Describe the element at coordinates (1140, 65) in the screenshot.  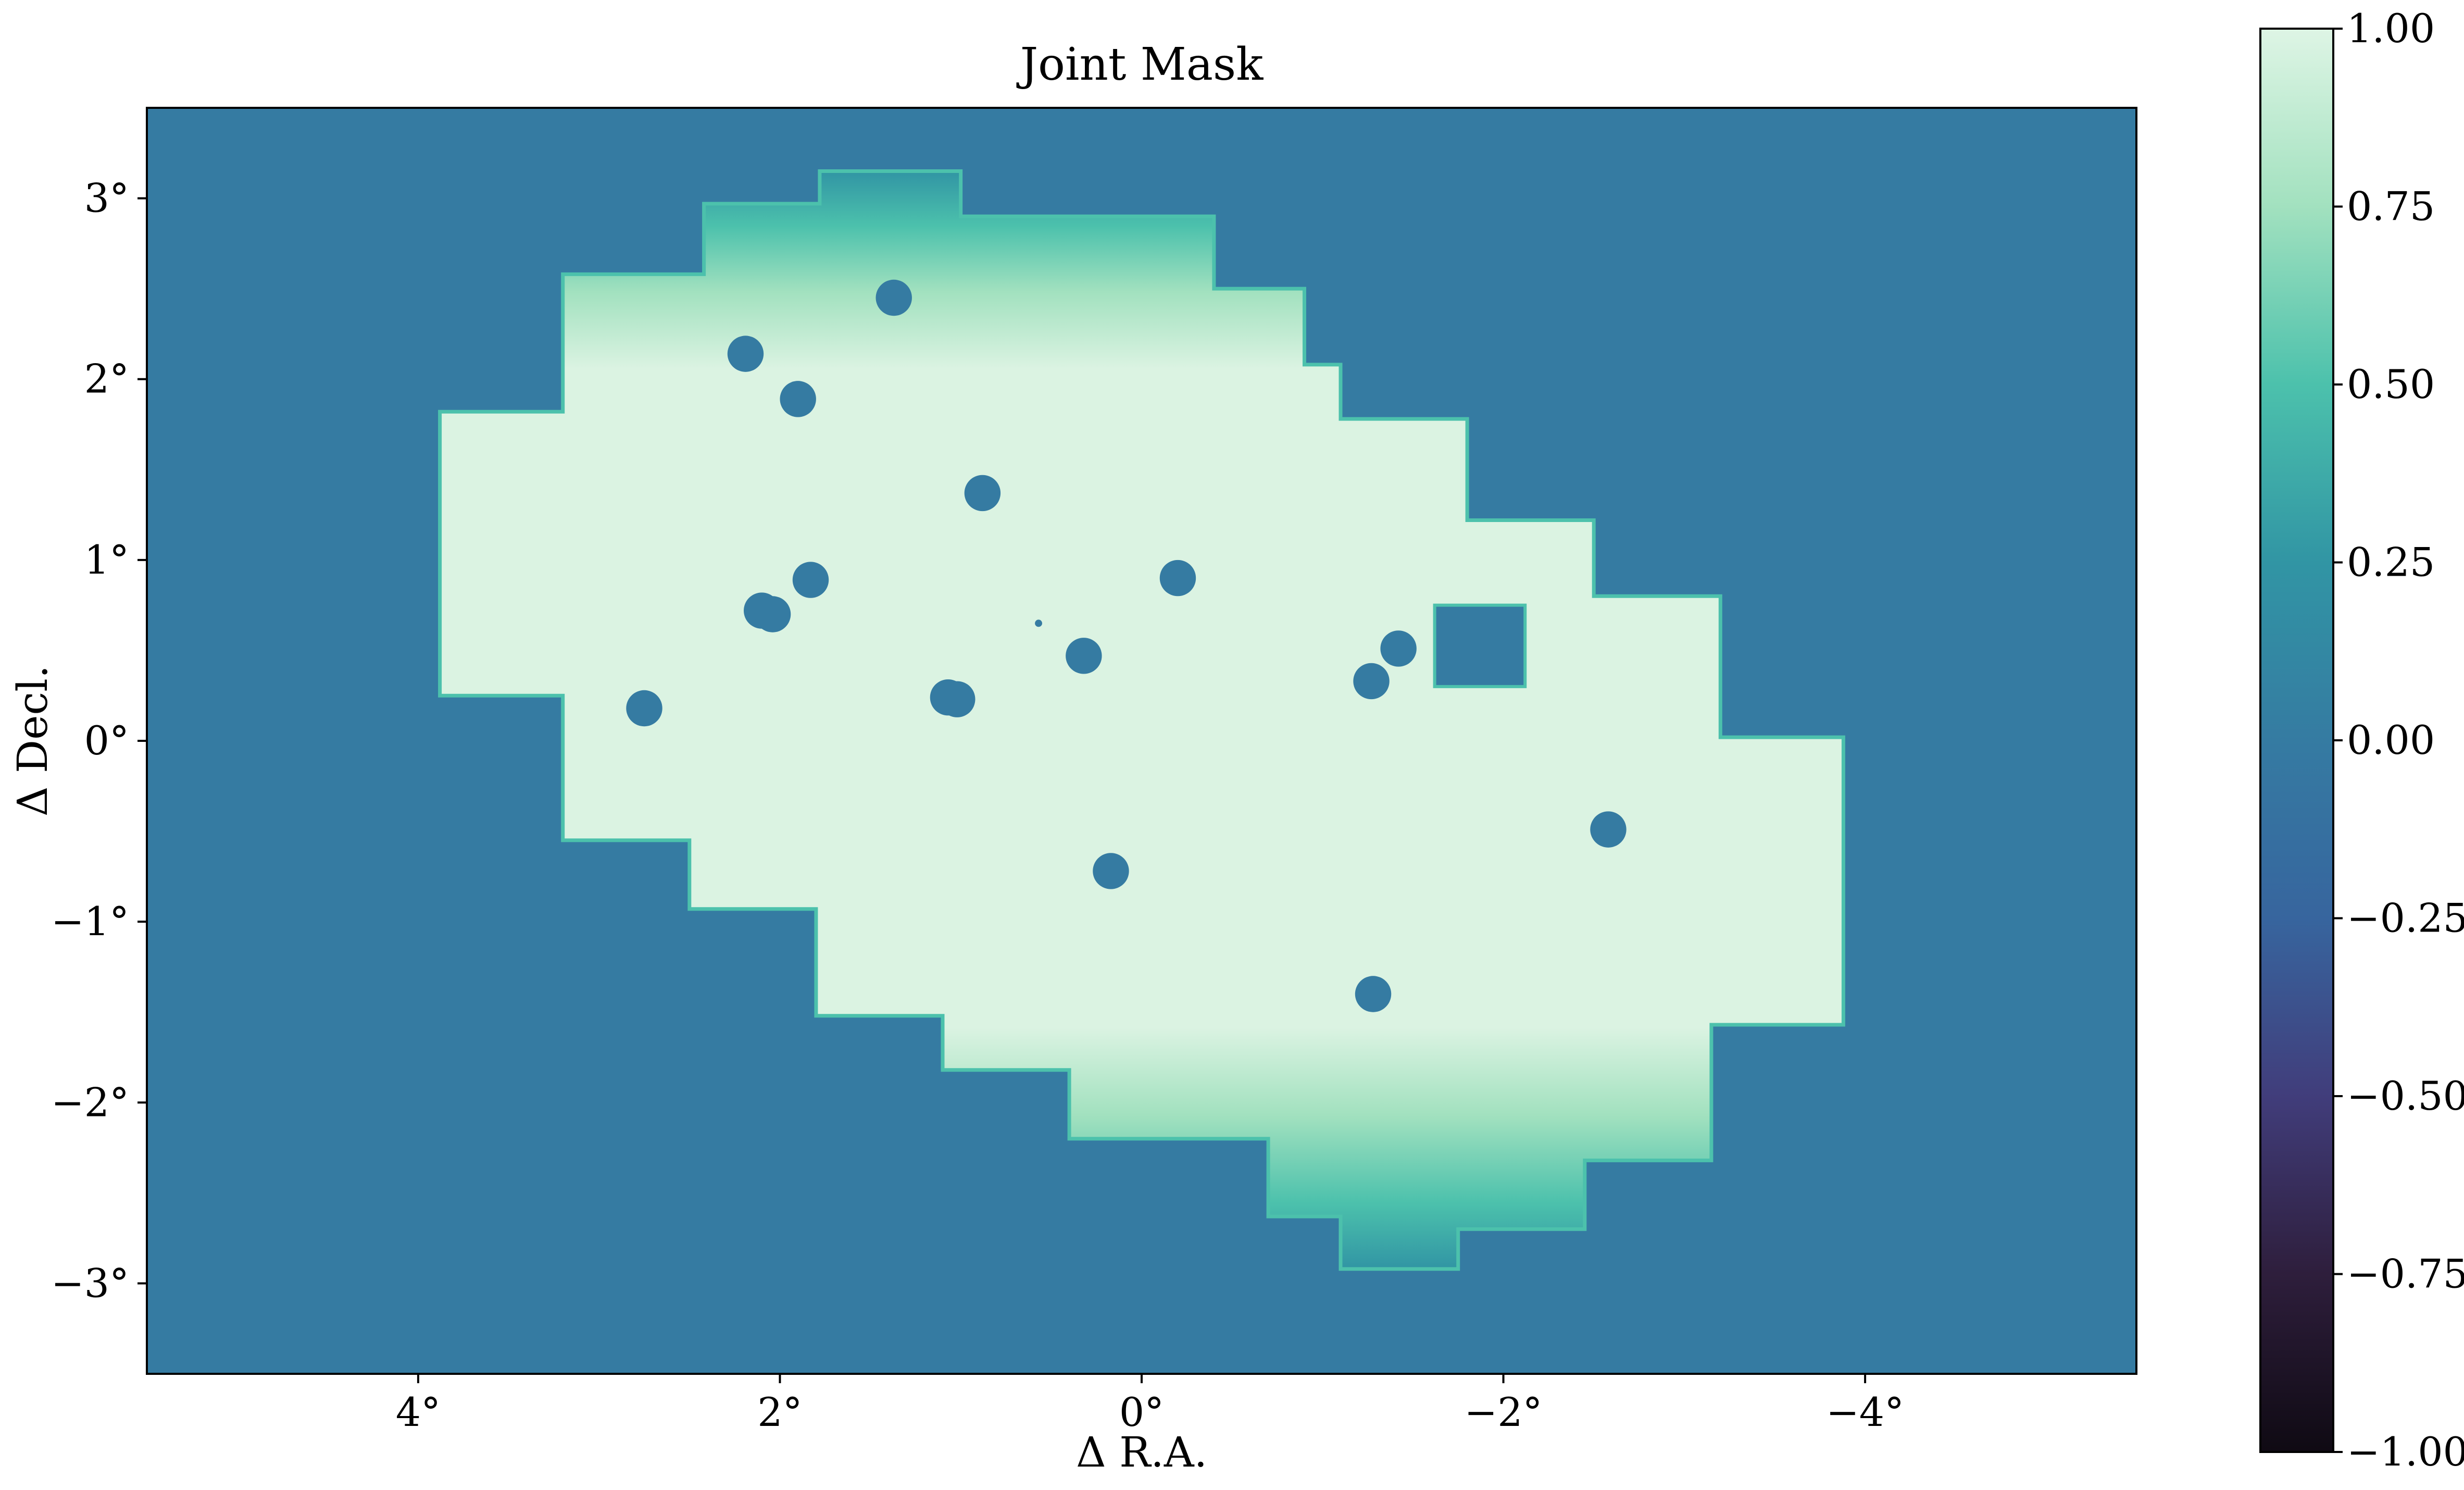
I see `chart-title: Joint Mask` at that location.